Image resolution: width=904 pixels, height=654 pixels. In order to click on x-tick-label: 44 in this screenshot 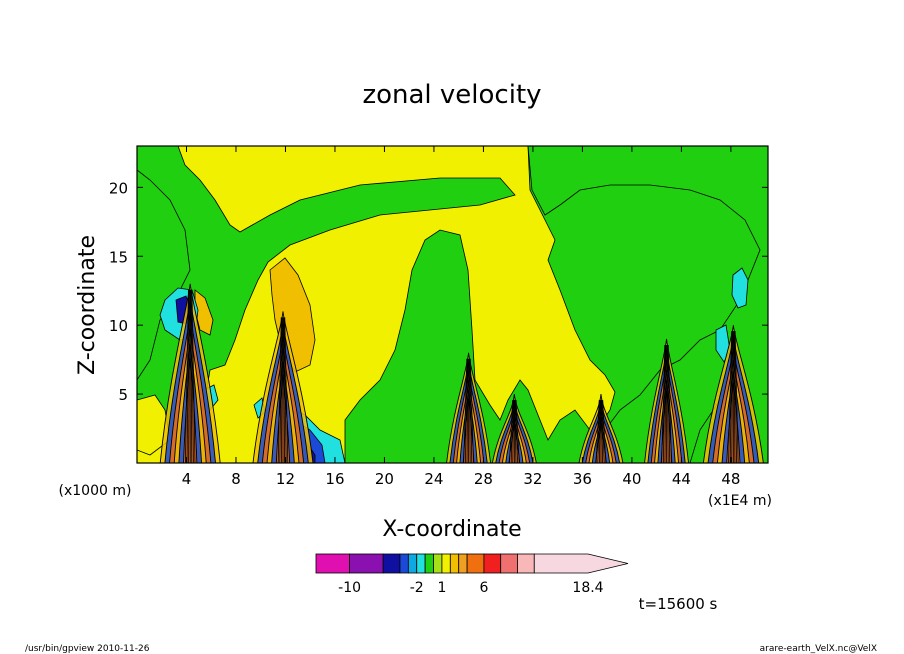, I will do `click(681, 479)`.